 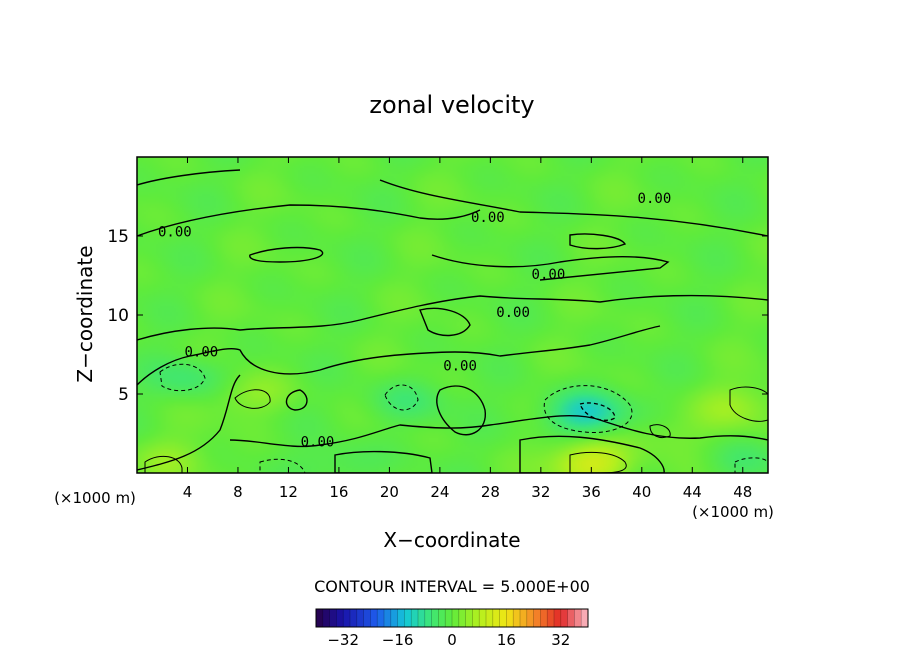 What do you see at coordinates (451, 540) in the screenshot?
I see `x-axis-label: X−coordinate` at bounding box center [451, 540].